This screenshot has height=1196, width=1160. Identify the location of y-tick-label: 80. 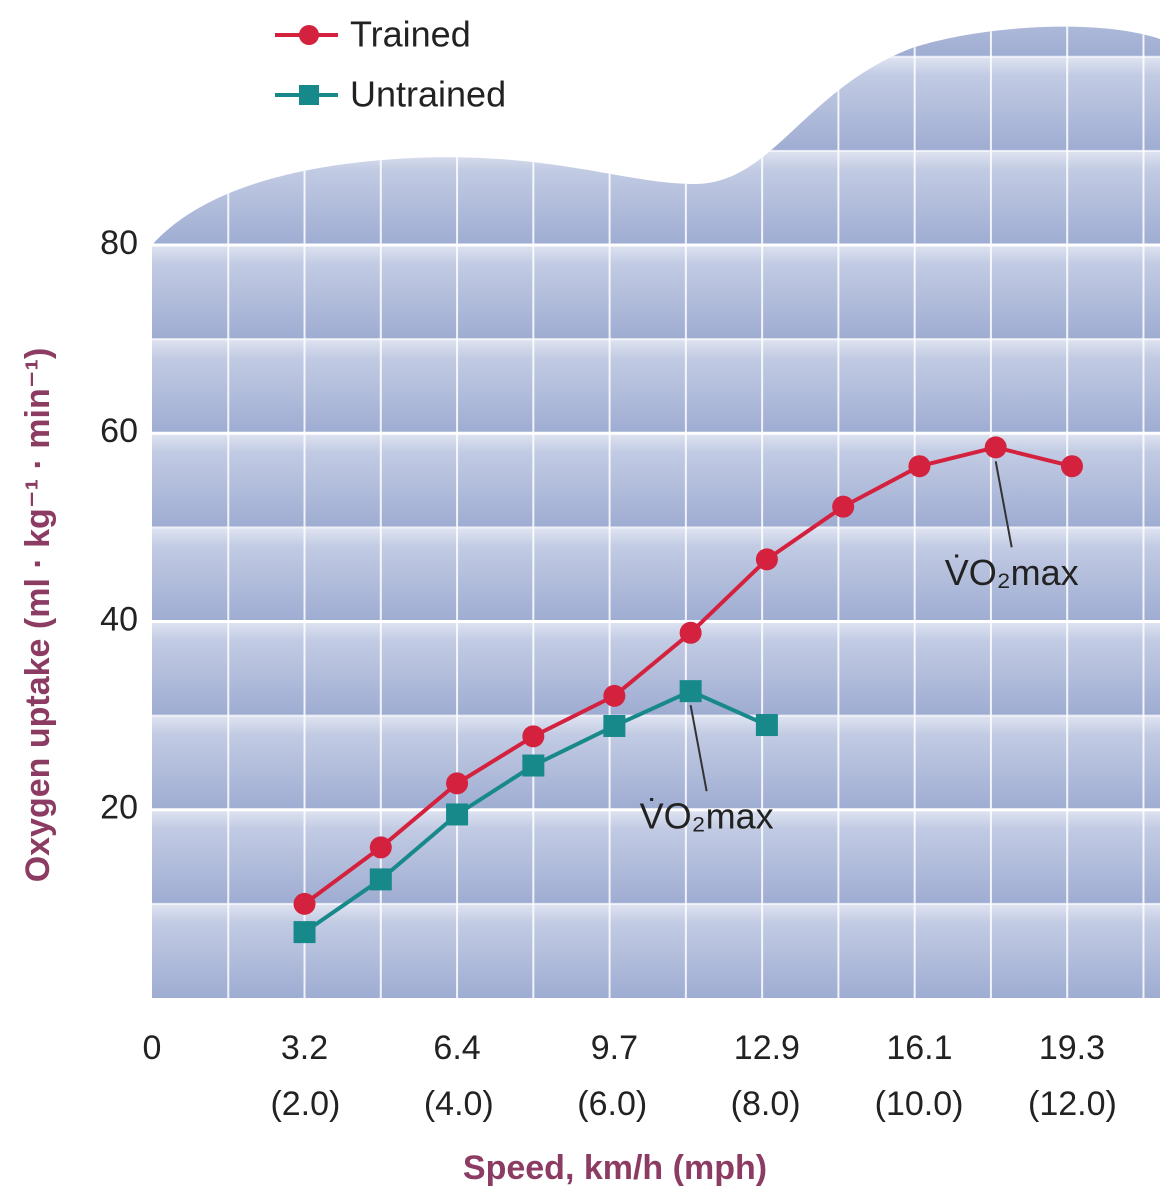
(119, 243).